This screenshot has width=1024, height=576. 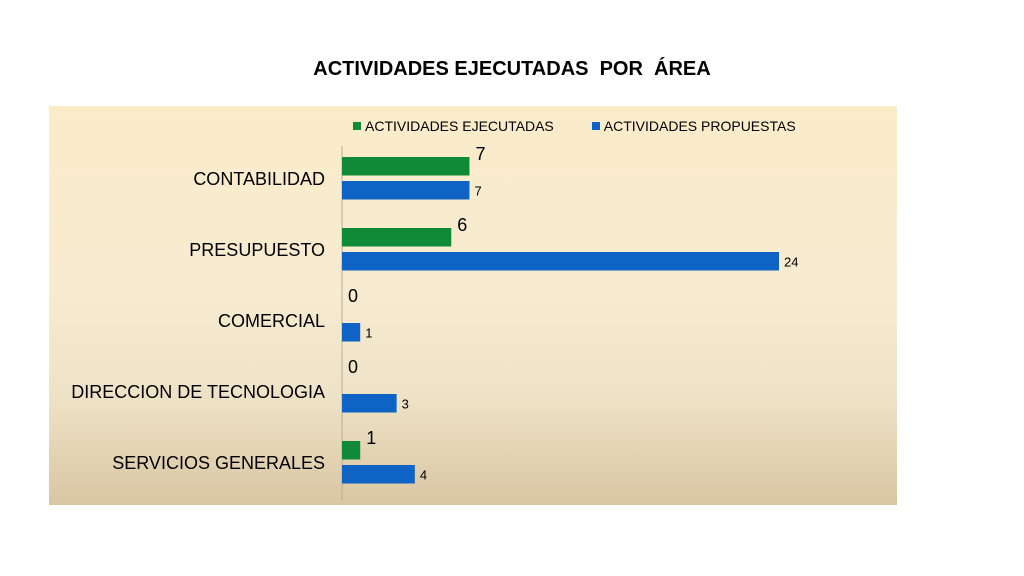 What do you see at coordinates (271, 321) in the screenshot?
I see `category-label-comercial: COMERCIAL` at bounding box center [271, 321].